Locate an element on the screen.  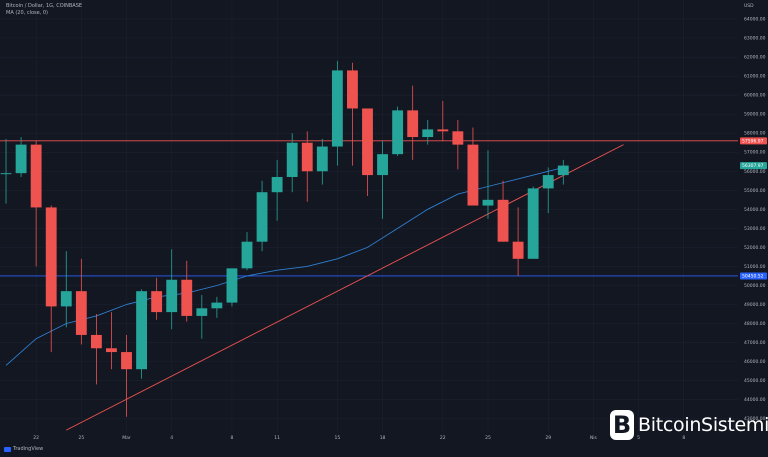
y-tick-label: 53000.00 is located at coordinates (755, 229).